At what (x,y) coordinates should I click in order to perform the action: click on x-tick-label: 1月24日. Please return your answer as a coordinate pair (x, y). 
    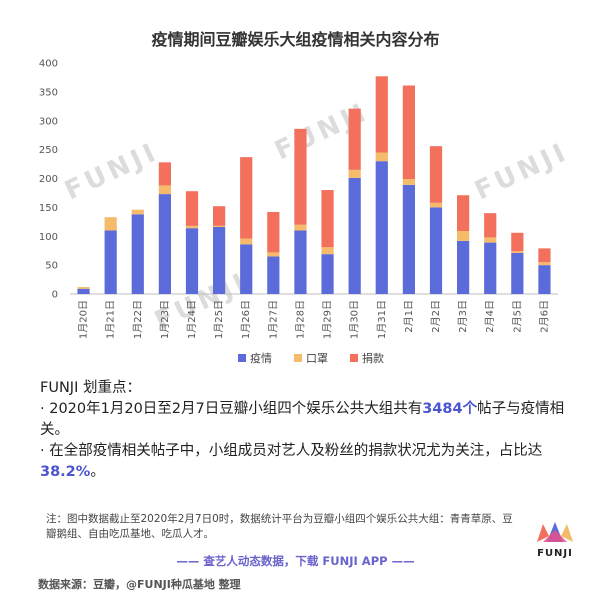
    Looking at the image, I should click on (192, 319).